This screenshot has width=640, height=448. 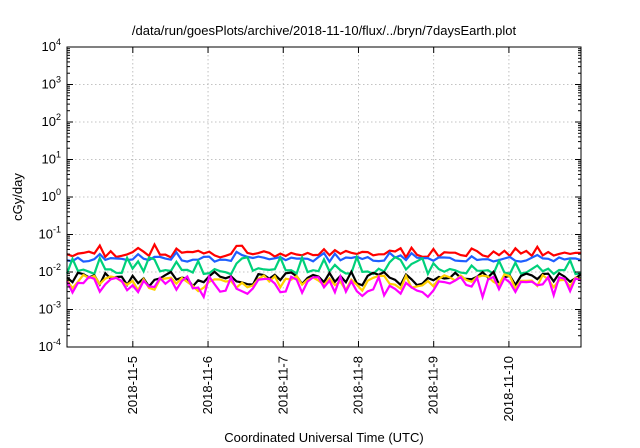 I want to click on y-axis-label: cGy/day, so click(x=17, y=197).